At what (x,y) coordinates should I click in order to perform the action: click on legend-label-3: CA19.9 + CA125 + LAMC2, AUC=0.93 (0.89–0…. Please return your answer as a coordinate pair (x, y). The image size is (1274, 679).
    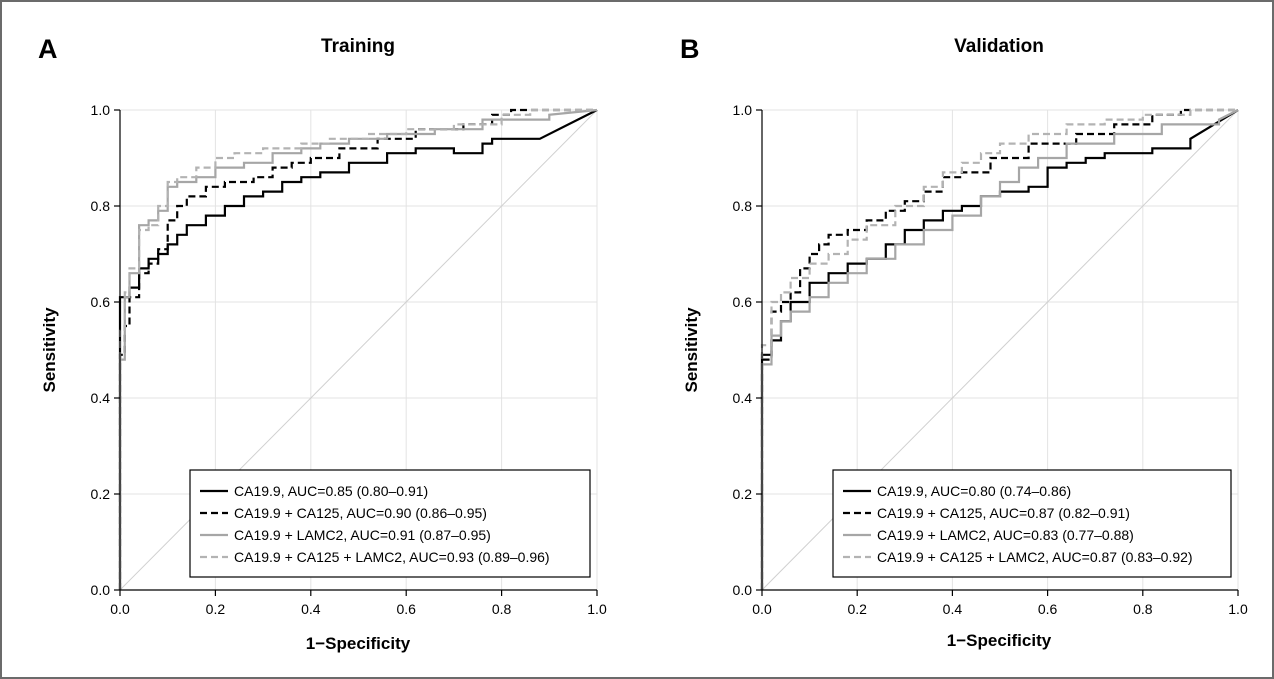
    Looking at the image, I should click on (392, 557).